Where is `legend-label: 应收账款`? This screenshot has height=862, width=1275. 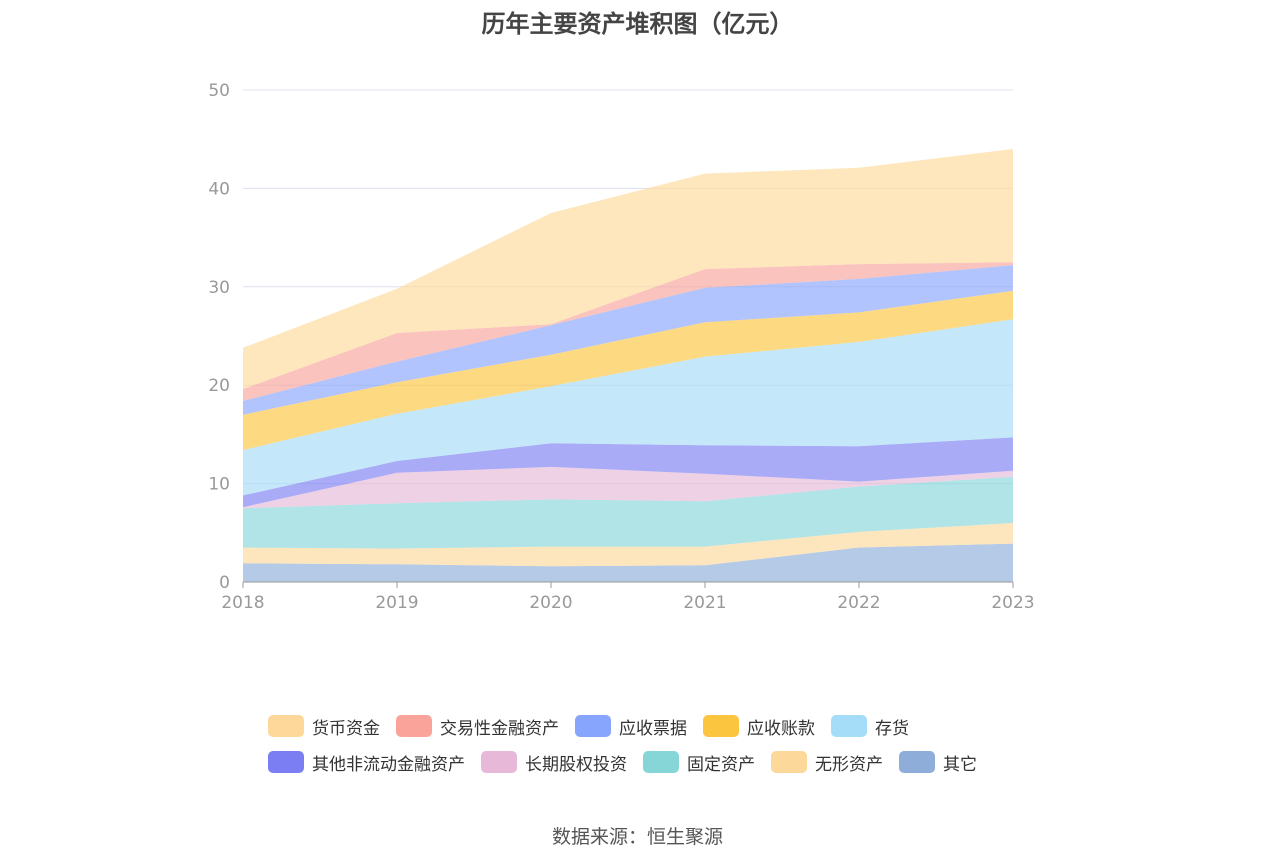 legend-label: 应收账款 is located at coordinates (781, 728).